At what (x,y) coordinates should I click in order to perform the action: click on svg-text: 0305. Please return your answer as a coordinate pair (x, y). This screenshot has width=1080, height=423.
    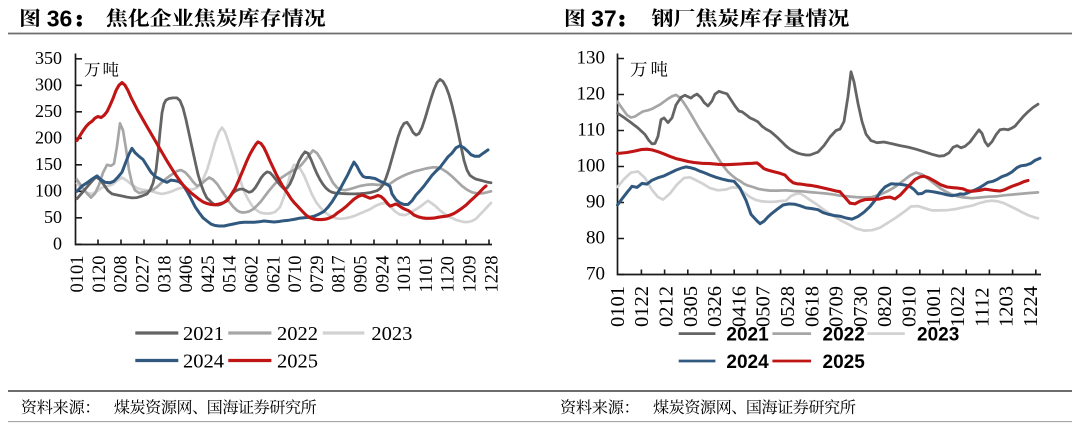
    Looking at the image, I should click on (691, 306).